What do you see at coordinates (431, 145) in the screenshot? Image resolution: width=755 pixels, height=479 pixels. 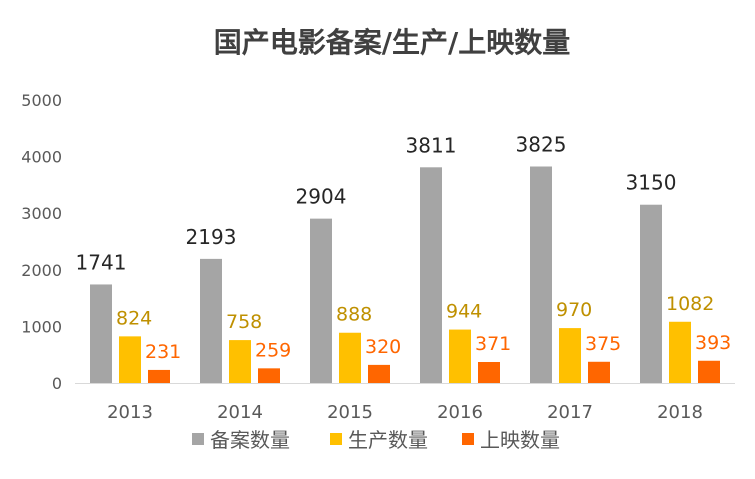 I see `data-label: 3811` at bounding box center [431, 145].